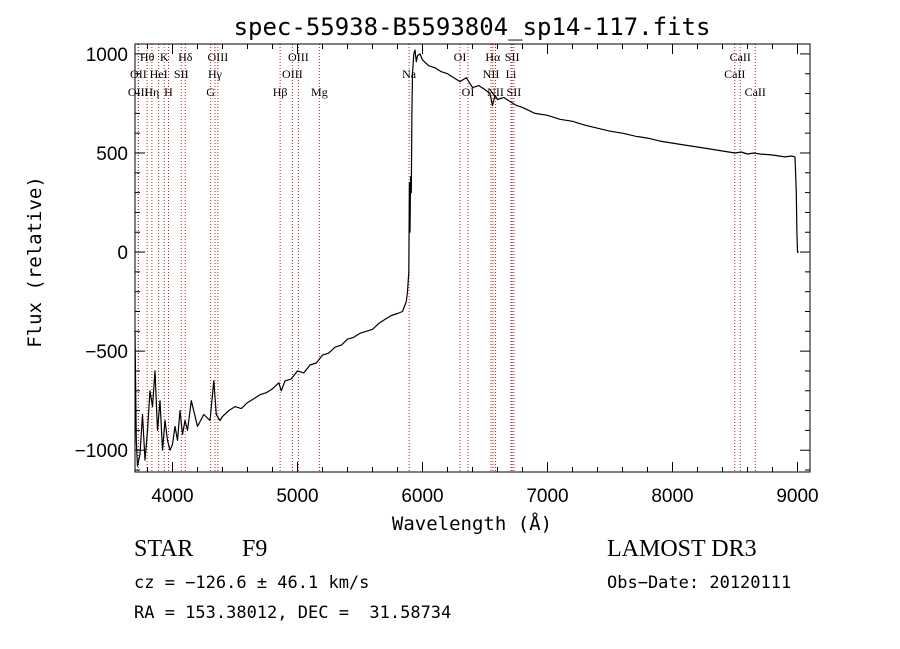 The height and width of the screenshot is (649, 900). What do you see at coordinates (293, 613) in the screenshot?
I see `coordinates: RA = 153.38012, DEC = 31.58734` at bounding box center [293, 613].